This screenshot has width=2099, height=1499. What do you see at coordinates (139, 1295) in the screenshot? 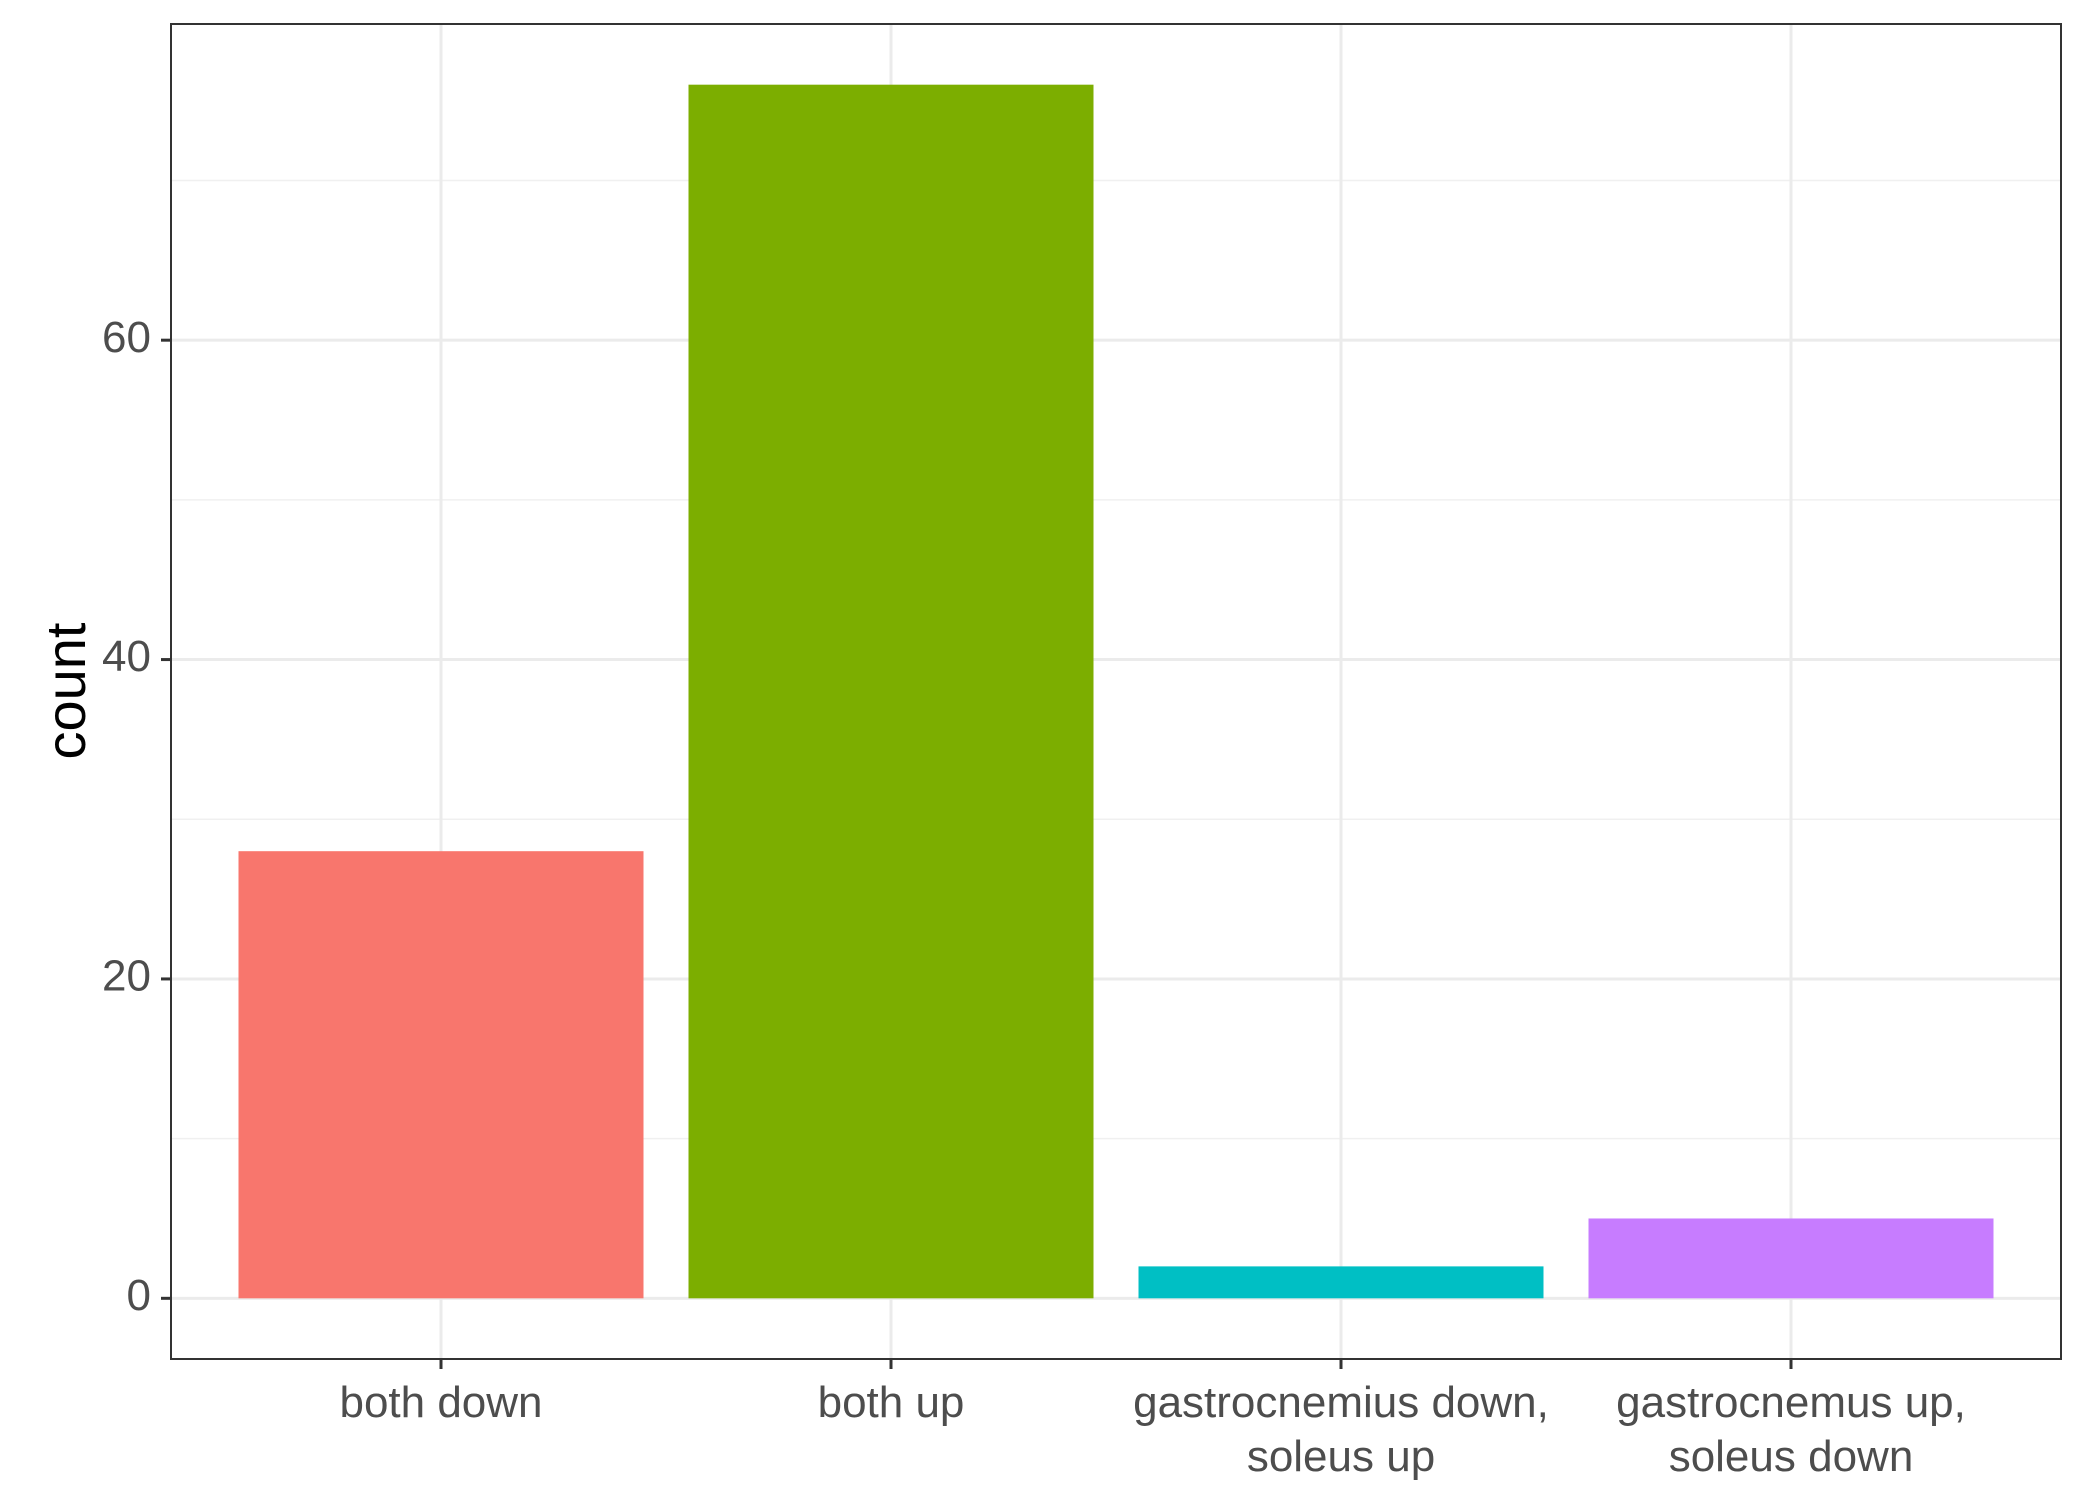
I see `y-tick-label: 0` at bounding box center [139, 1295].